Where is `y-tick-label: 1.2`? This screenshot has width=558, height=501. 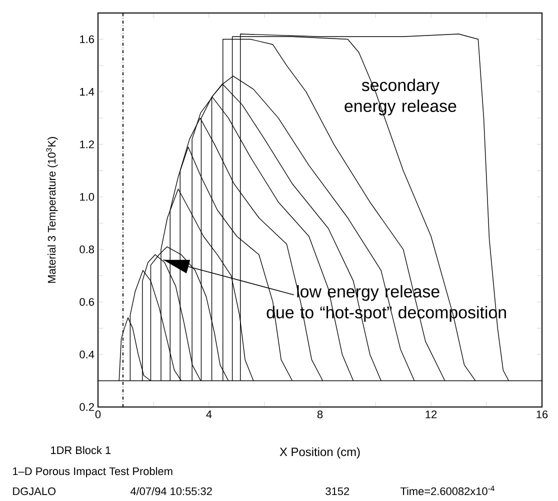 y-tick-label: 1.2 is located at coordinates (87, 144).